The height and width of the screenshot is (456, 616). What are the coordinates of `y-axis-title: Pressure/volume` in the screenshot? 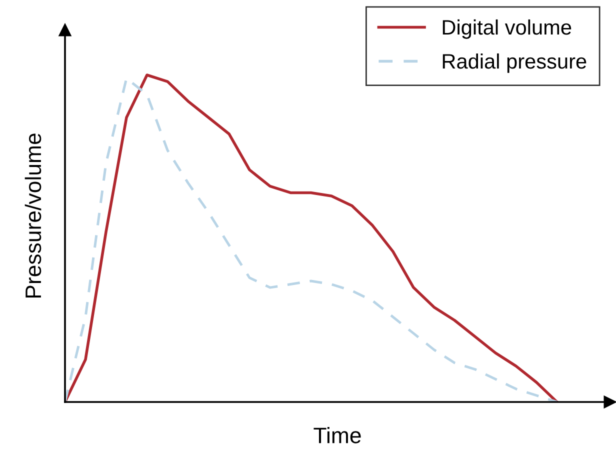 It's located at (33, 216).